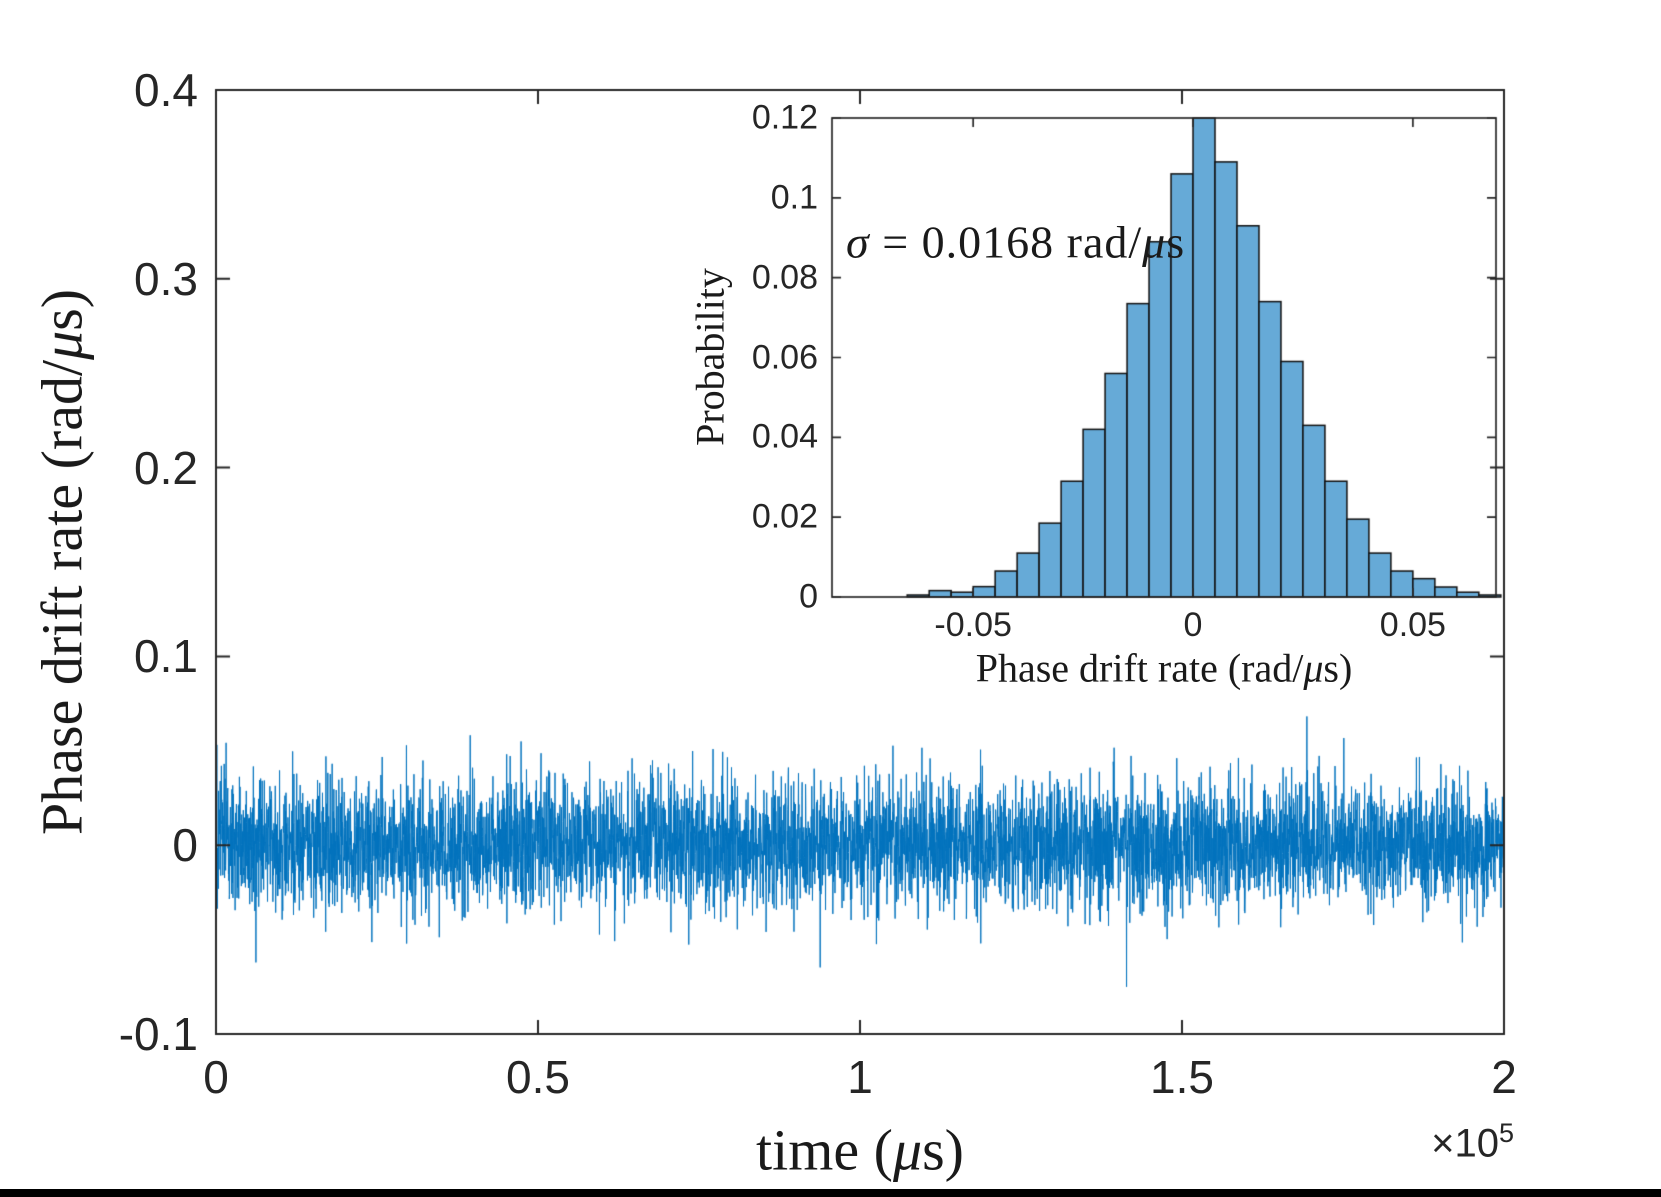 This screenshot has height=1197, width=1661. Describe the element at coordinates (1176, 242) in the screenshot. I see `sigma-unit-close: s` at that location.